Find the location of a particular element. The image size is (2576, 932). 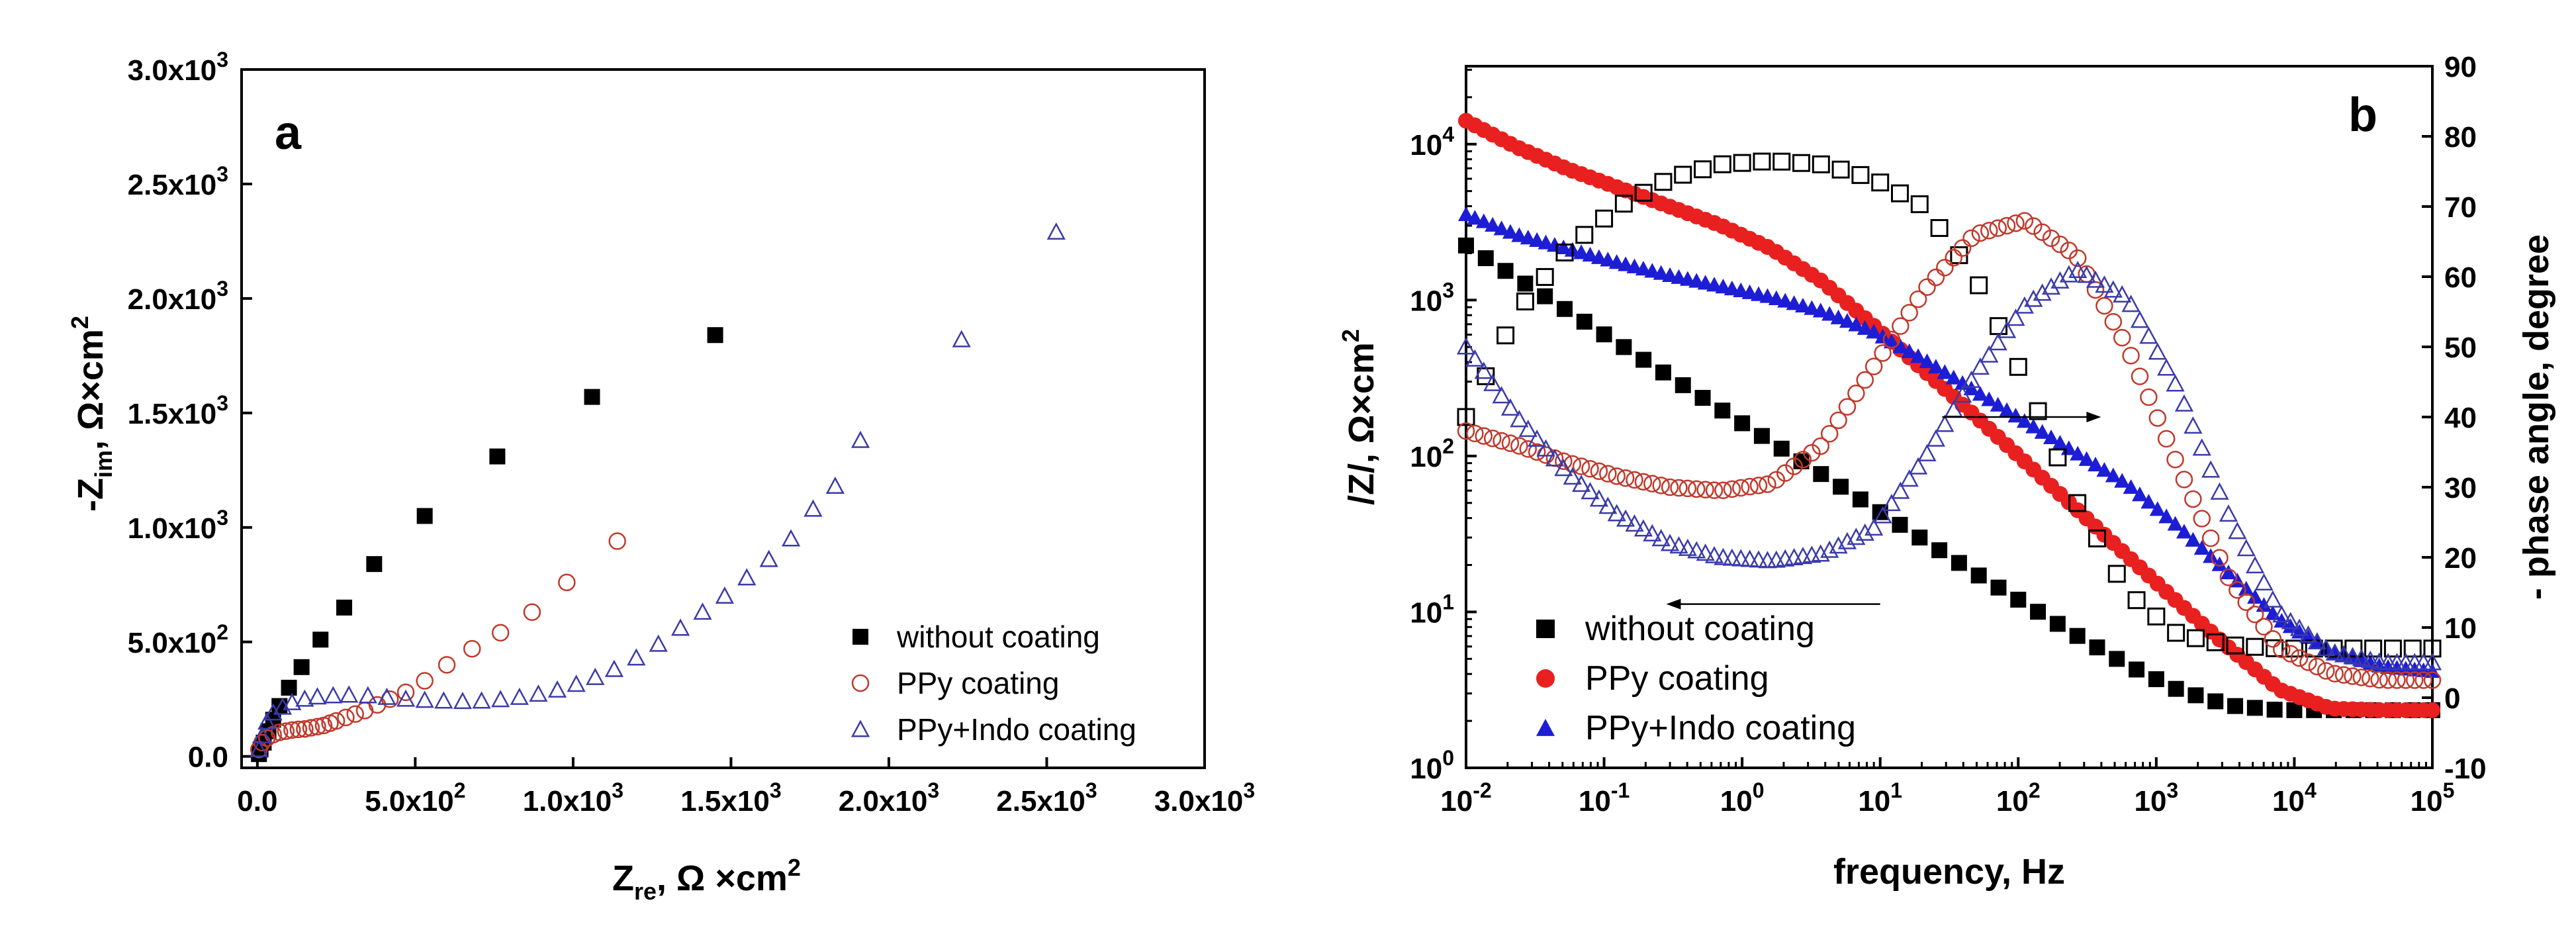

panel-a-point-without-coating is located at coordinates (715, 336).